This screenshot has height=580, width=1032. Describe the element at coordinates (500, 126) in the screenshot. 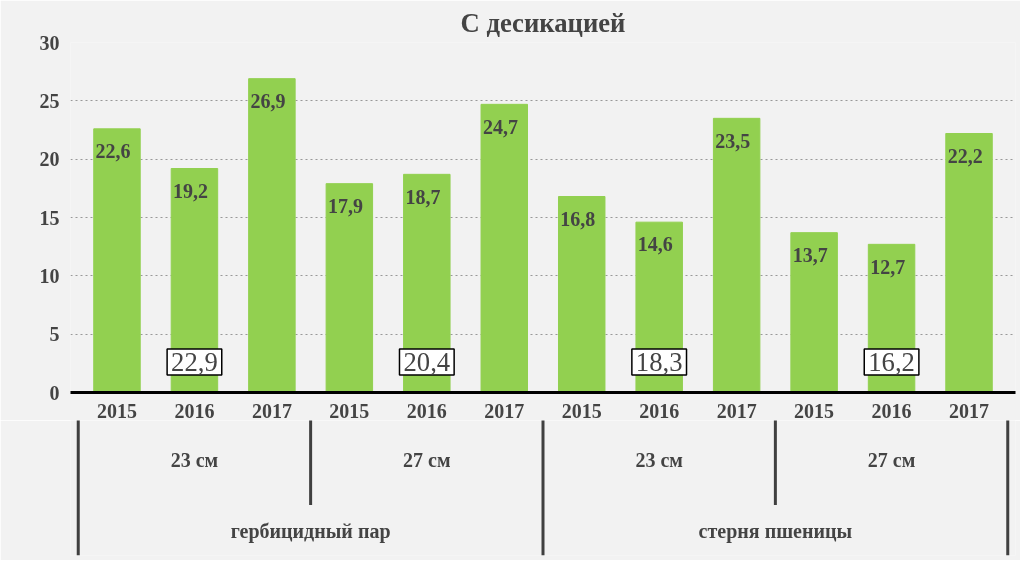

I see `data-label: 24,7` at that location.